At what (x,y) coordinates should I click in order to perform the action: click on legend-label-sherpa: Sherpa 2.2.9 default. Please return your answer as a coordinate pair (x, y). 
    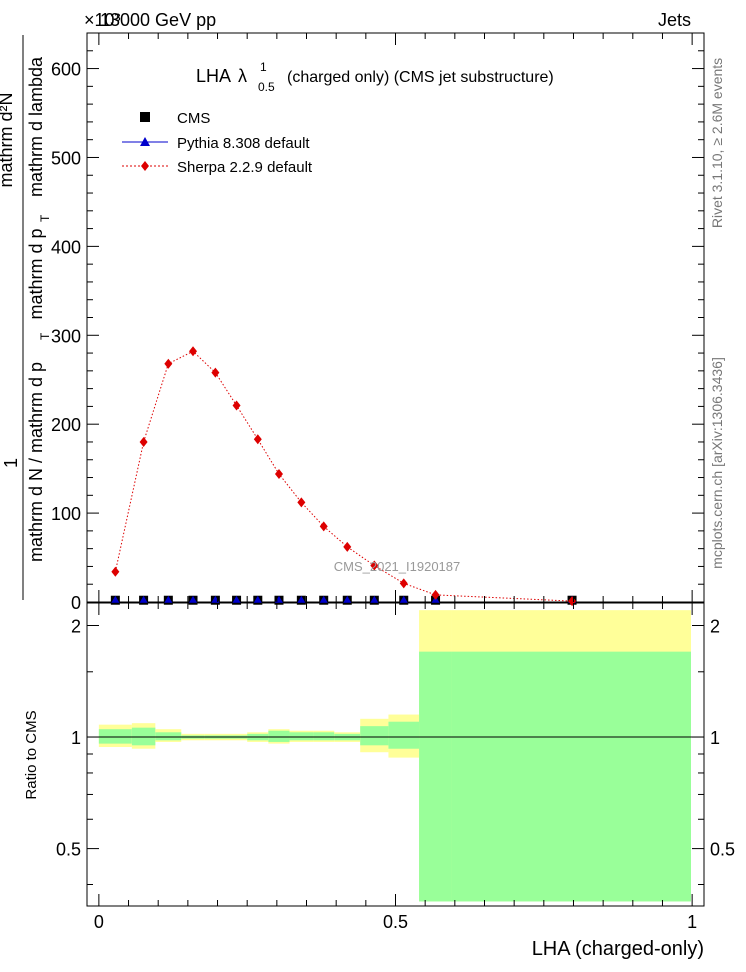
    Looking at the image, I should click on (245, 167).